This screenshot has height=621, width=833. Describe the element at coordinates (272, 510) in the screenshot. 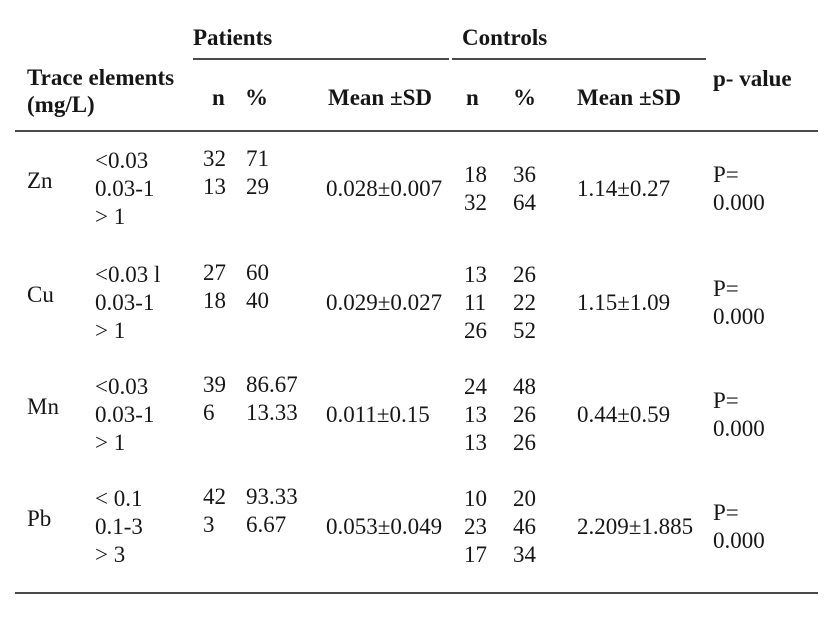

I see `patients-pct-values: 93.33 6.67` at that location.